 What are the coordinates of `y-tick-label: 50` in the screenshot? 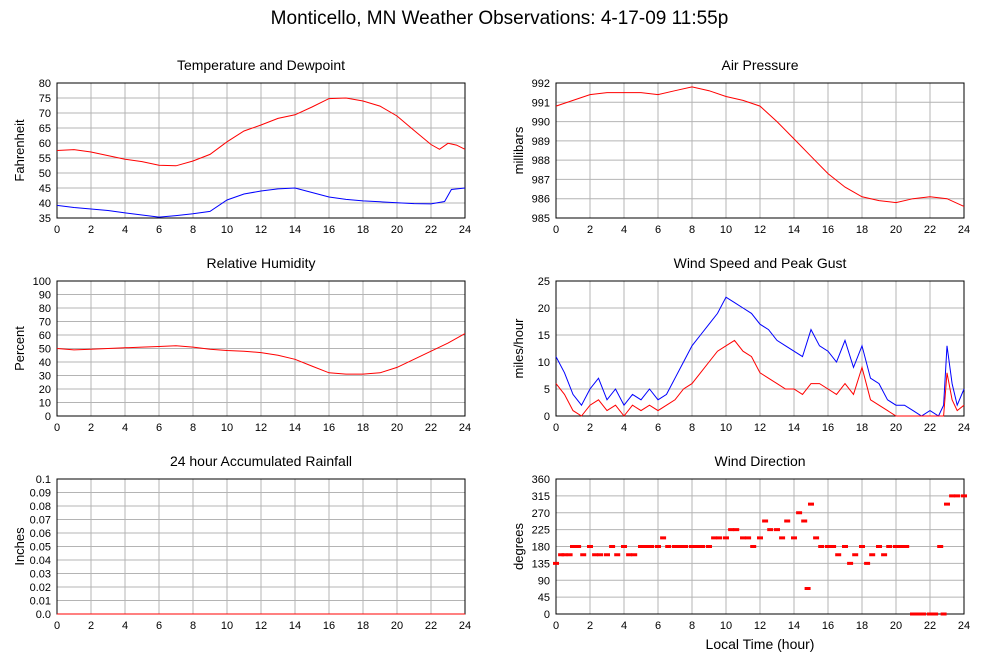 It's located at (45, 174).